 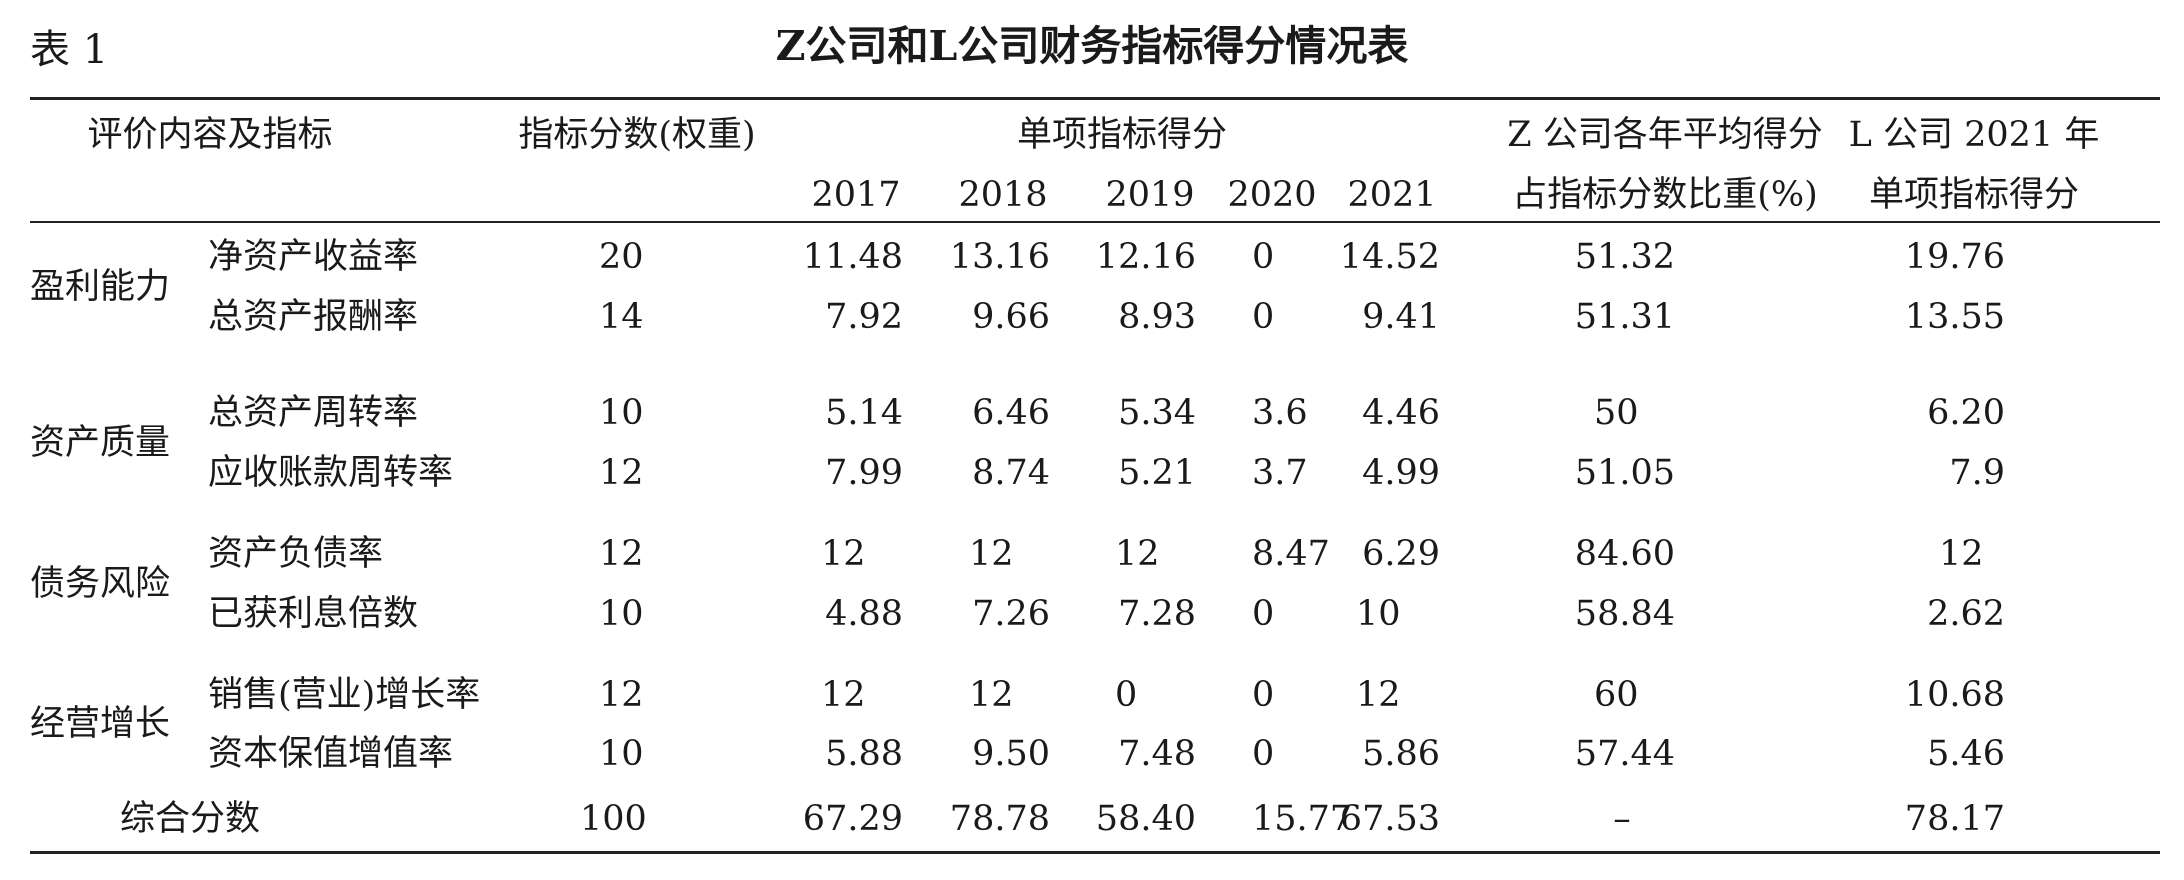 I want to click on header-single-scores: 单项指标得分, so click(x=1121, y=135).